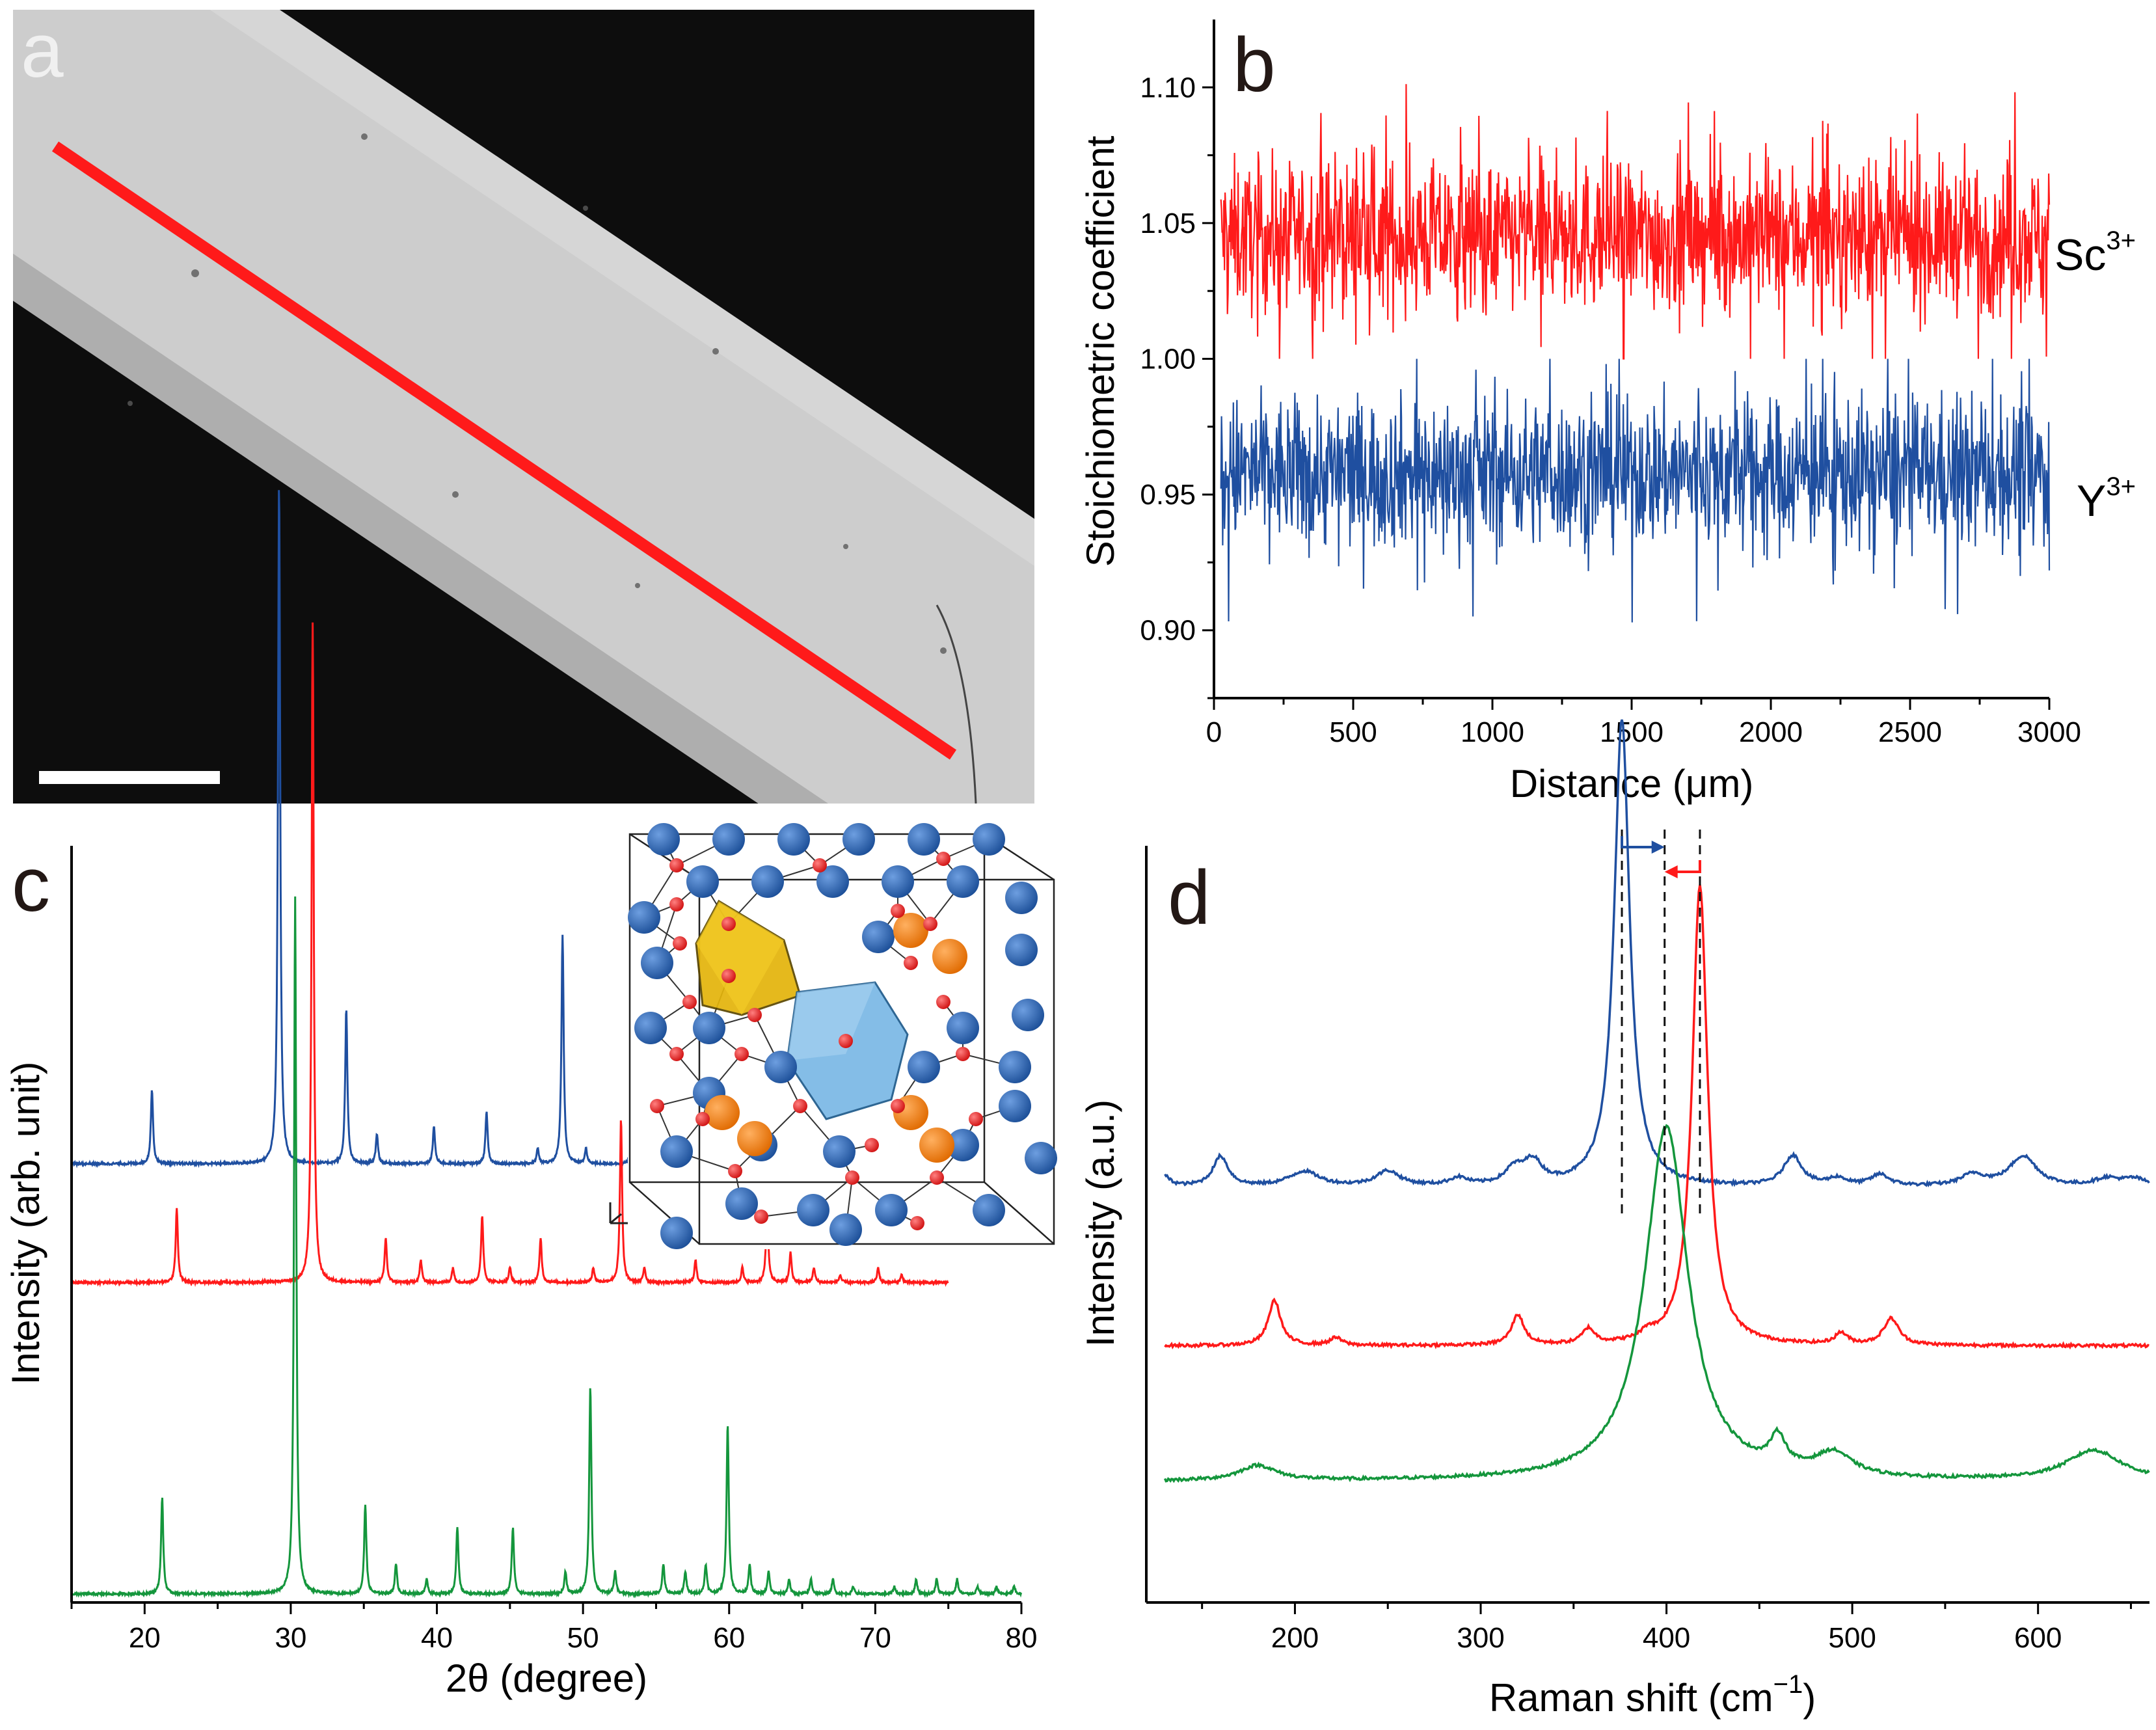  Describe the element at coordinates (1632, 732) in the screenshot. I see `panel-b-xtick-label: 1500` at that location.